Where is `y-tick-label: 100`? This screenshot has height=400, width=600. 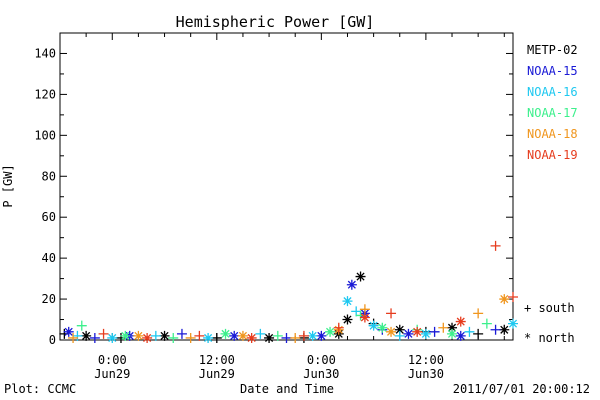
y-tick-label: 100 is located at coordinates (45, 135).